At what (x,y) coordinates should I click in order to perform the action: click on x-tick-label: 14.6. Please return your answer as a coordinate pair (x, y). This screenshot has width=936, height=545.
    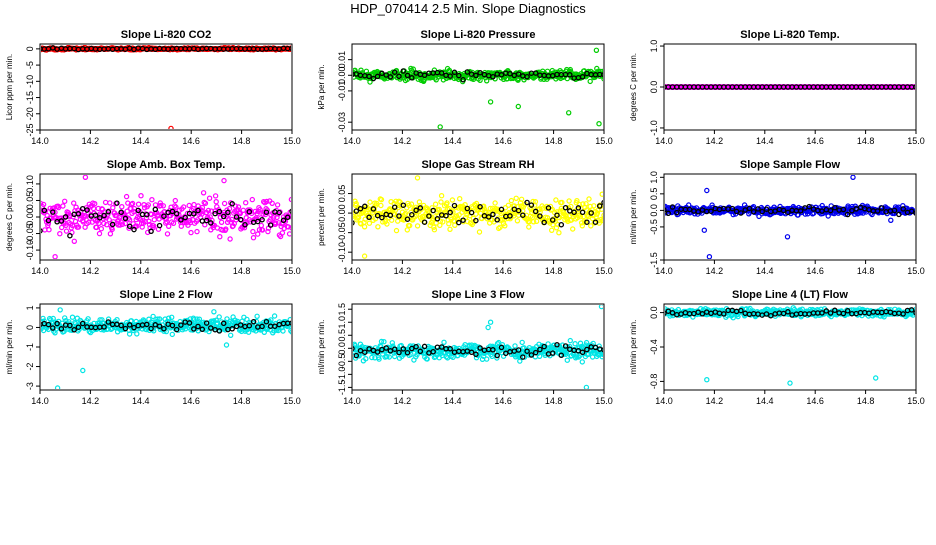
    Looking at the image, I should click on (191, 401).